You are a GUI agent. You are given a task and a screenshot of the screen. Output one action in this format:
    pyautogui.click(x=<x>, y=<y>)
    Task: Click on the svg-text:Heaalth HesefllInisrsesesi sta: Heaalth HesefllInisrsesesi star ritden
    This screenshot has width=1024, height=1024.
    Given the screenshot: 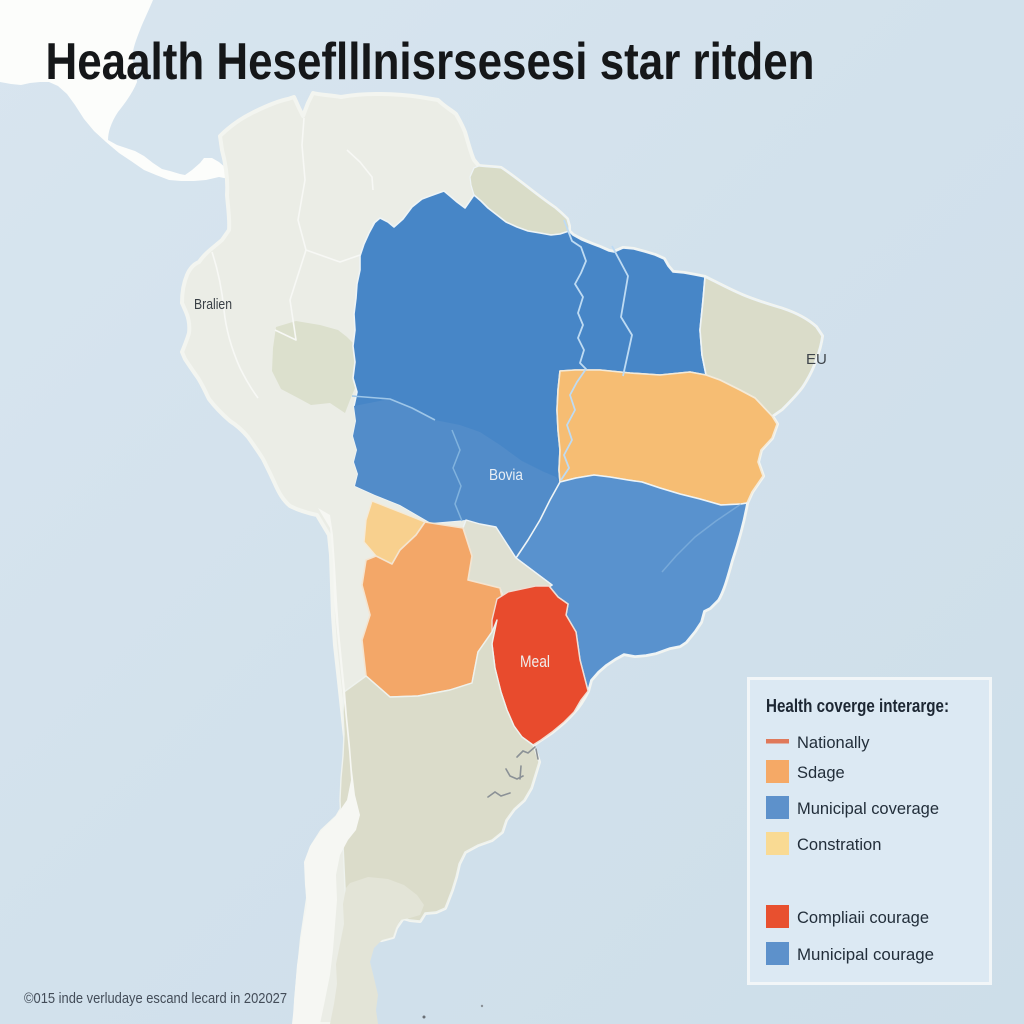 What is the action you would take?
    pyautogui.click(x=430, y=61)
    